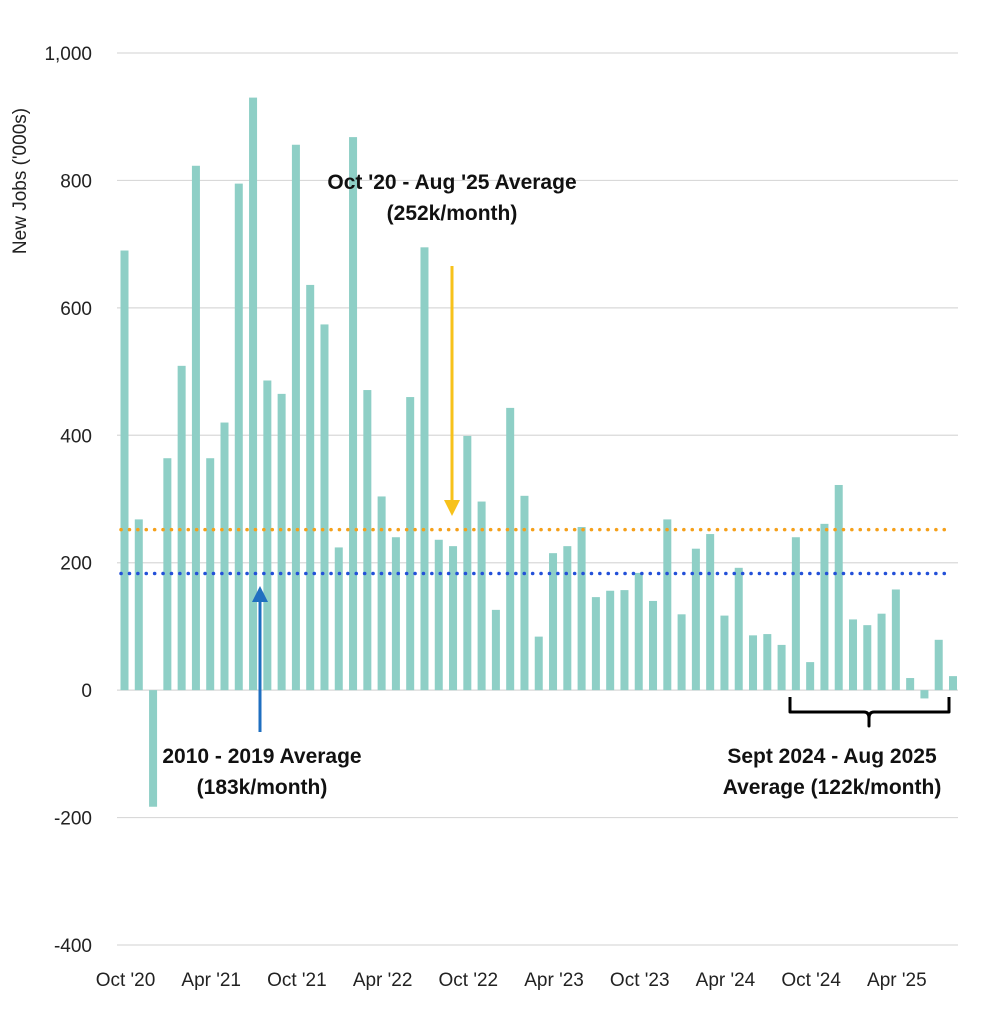  What do you see at coordinates (383, 980) in the screenshot?
I see `x-tick-label: Apr '22` at bounding box center [383, 980].